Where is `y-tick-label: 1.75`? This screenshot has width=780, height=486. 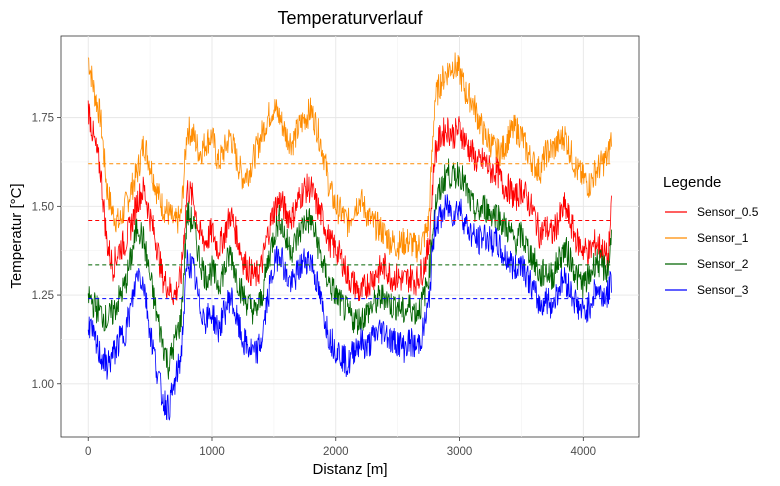 y-tick-label: 1.75 is located at coordinates (43, 119).